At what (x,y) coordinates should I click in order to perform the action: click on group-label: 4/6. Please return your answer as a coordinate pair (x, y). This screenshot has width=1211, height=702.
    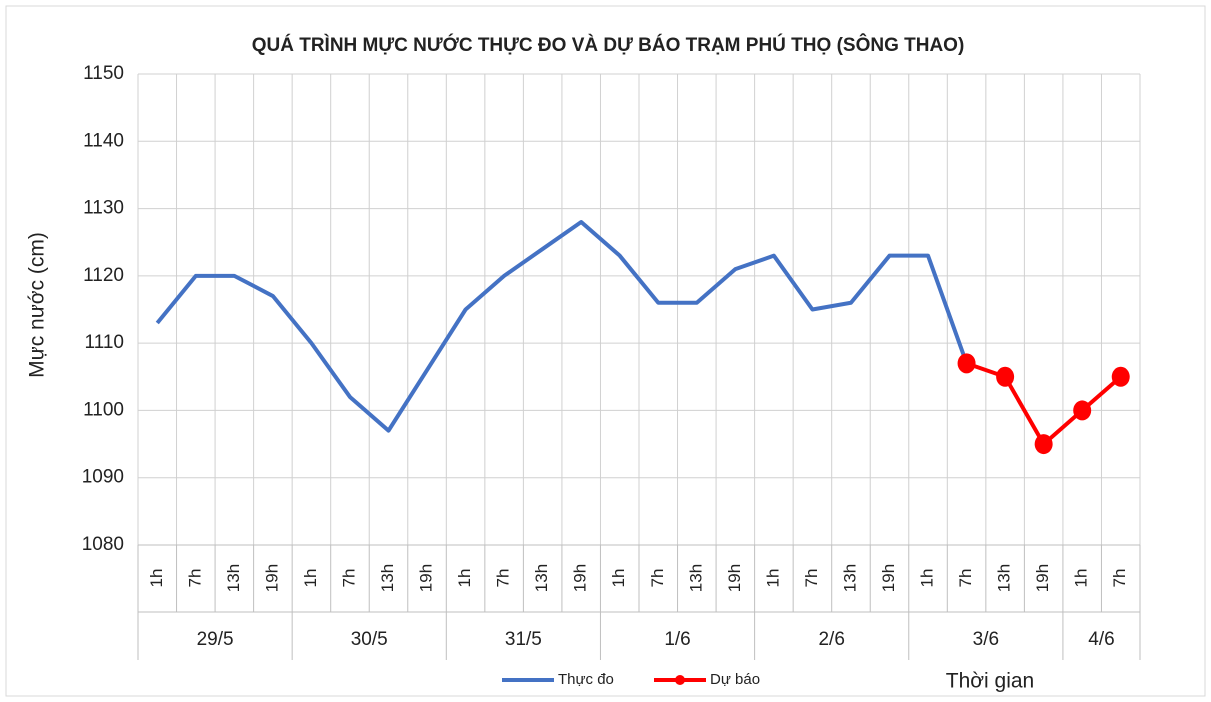
    Looking at the image, I should click on (1101, 639).